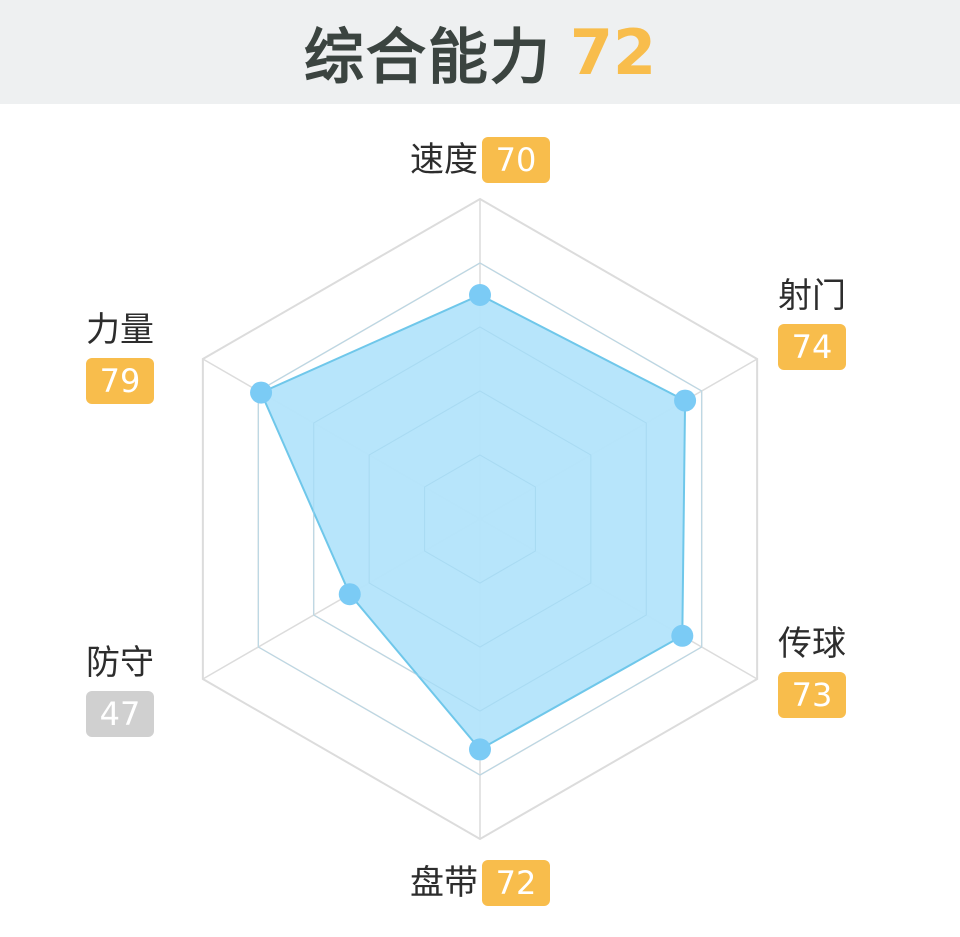 This screenshot has height=937, width=960. Describe the element at coordinates (120, 690) in the screenshot. I see `label-defense: 防守 47` at that location.